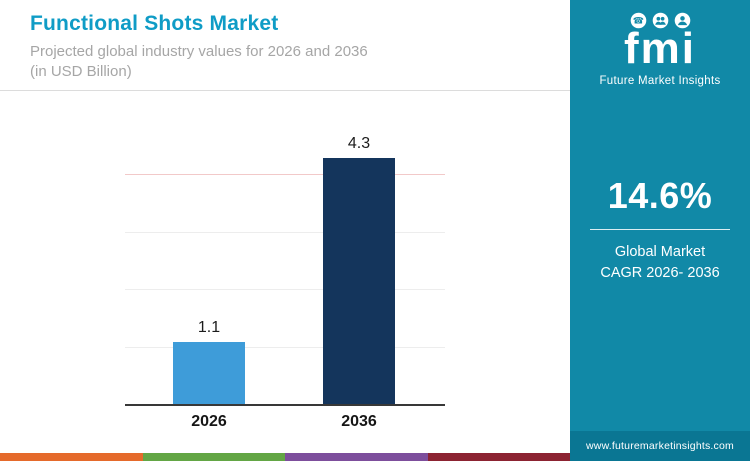  What do you see at coordinates (285, 405) in the screenshot?
I see `x-axis-line` at bounding box center [285, 405].